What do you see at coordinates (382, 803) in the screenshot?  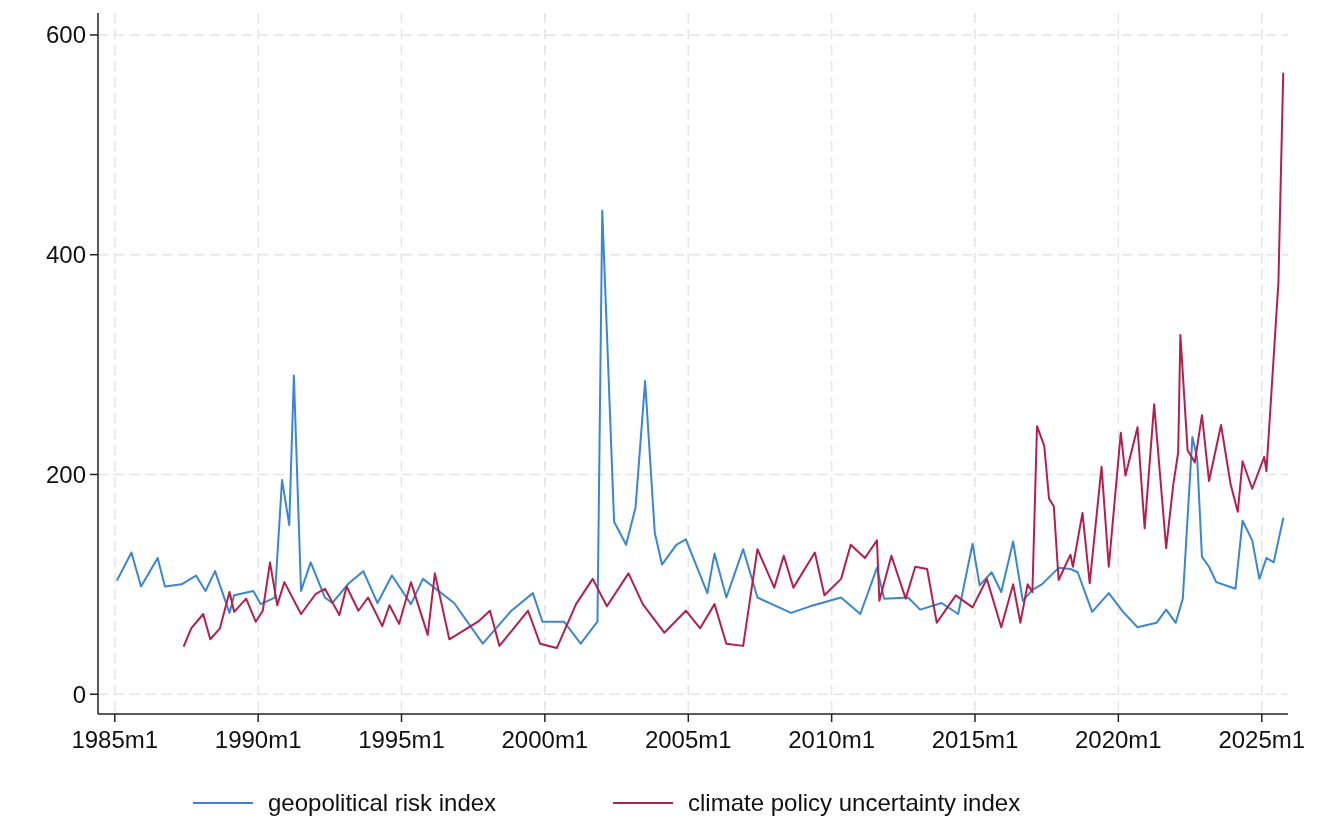 I see `legend-label: geopolitical risk index` at bounding box center [382, 803].